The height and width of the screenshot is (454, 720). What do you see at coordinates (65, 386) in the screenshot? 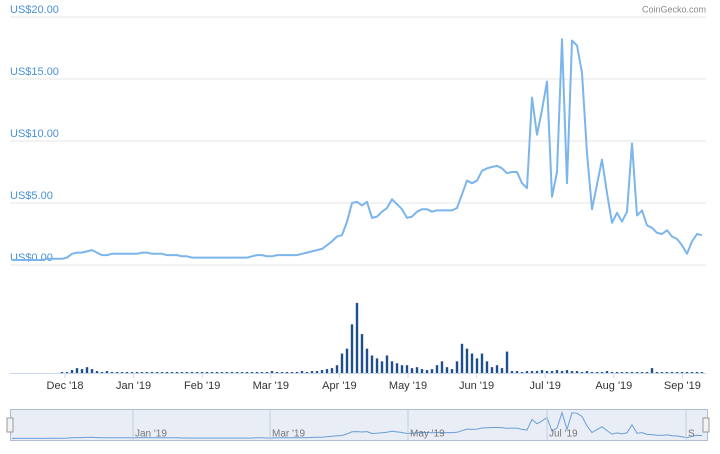
I see `x-tick-label: Dec '18` at bounding box center [65, 386].